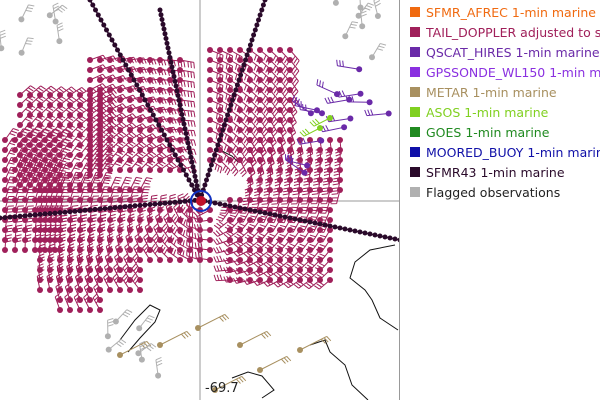  What do you see at coordinates (511, 12) in the screenshot?
I see `legend-label: SFMR_AFREC 1-min marine` at bounding box center [511, 12].